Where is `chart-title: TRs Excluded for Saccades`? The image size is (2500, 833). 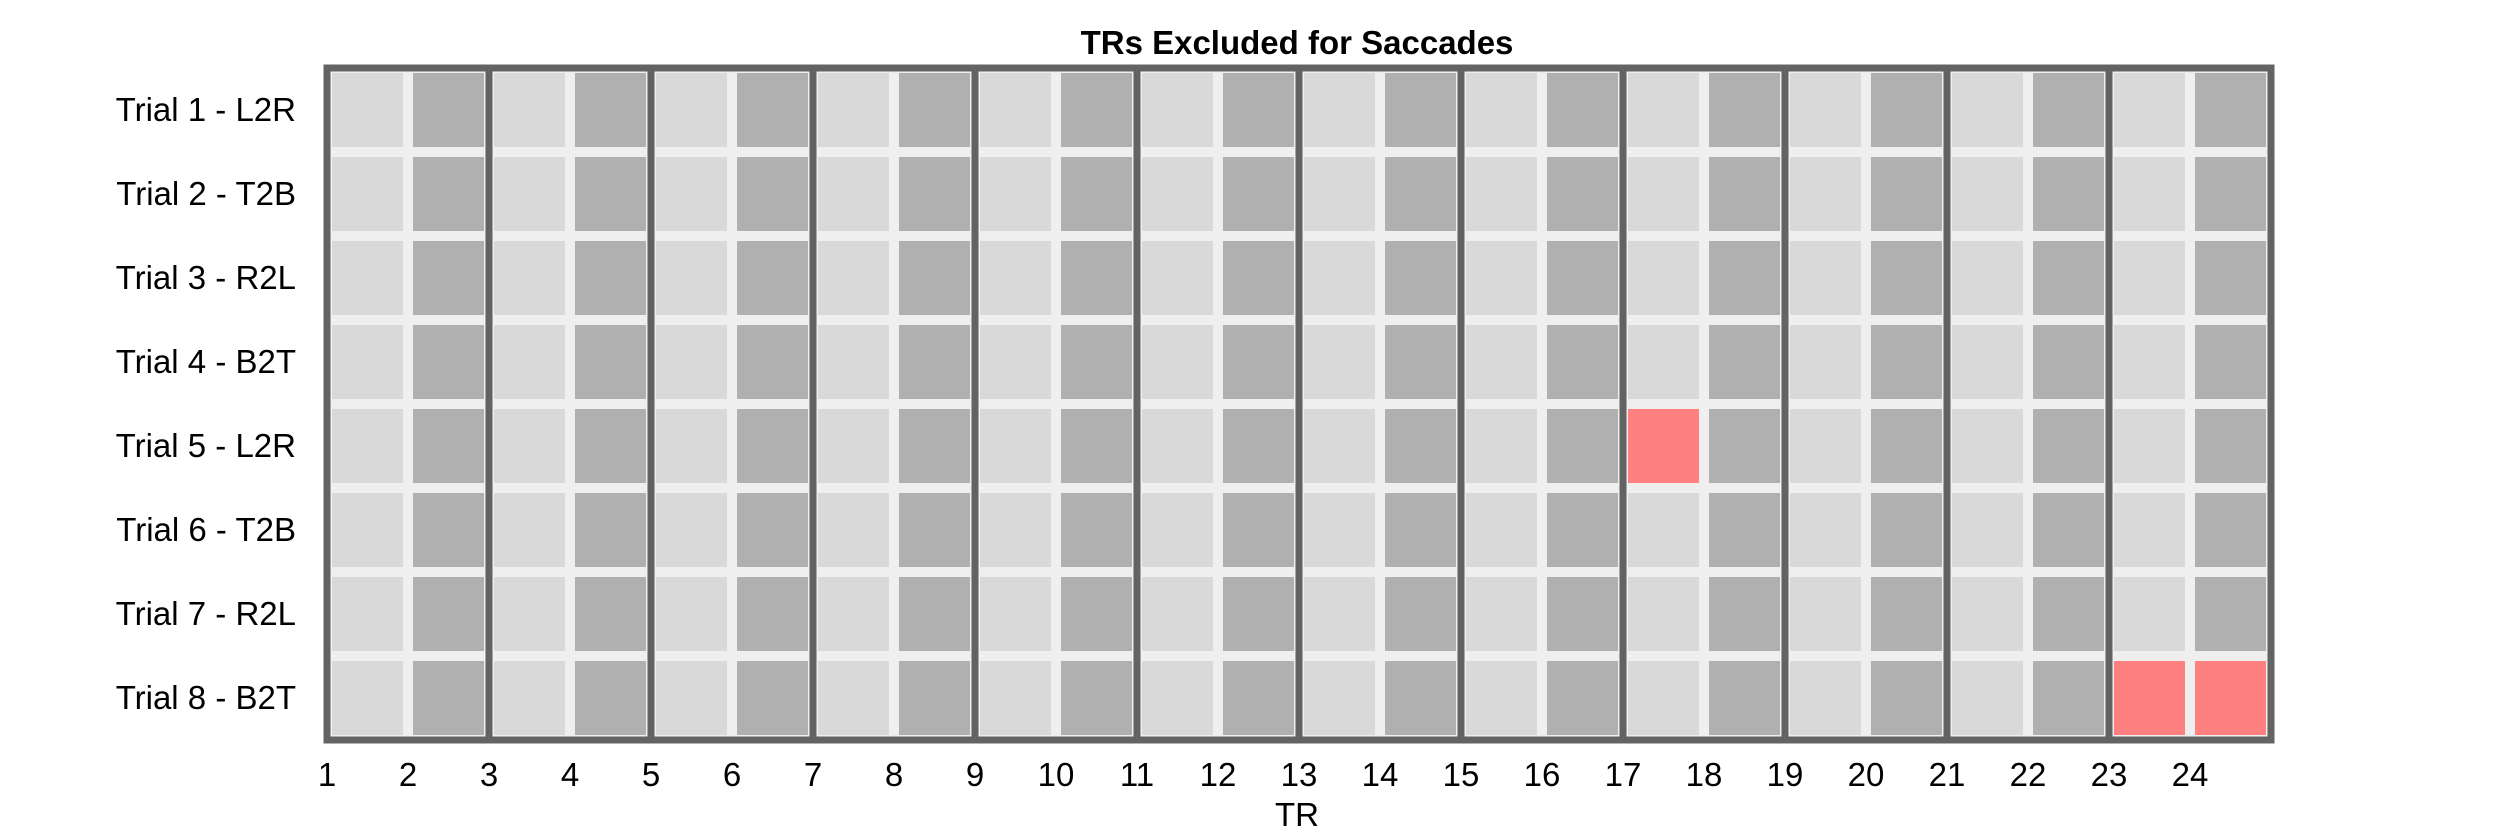 chart-title: TRs Excluded for Saccades is located at coordinates (1297, 42).